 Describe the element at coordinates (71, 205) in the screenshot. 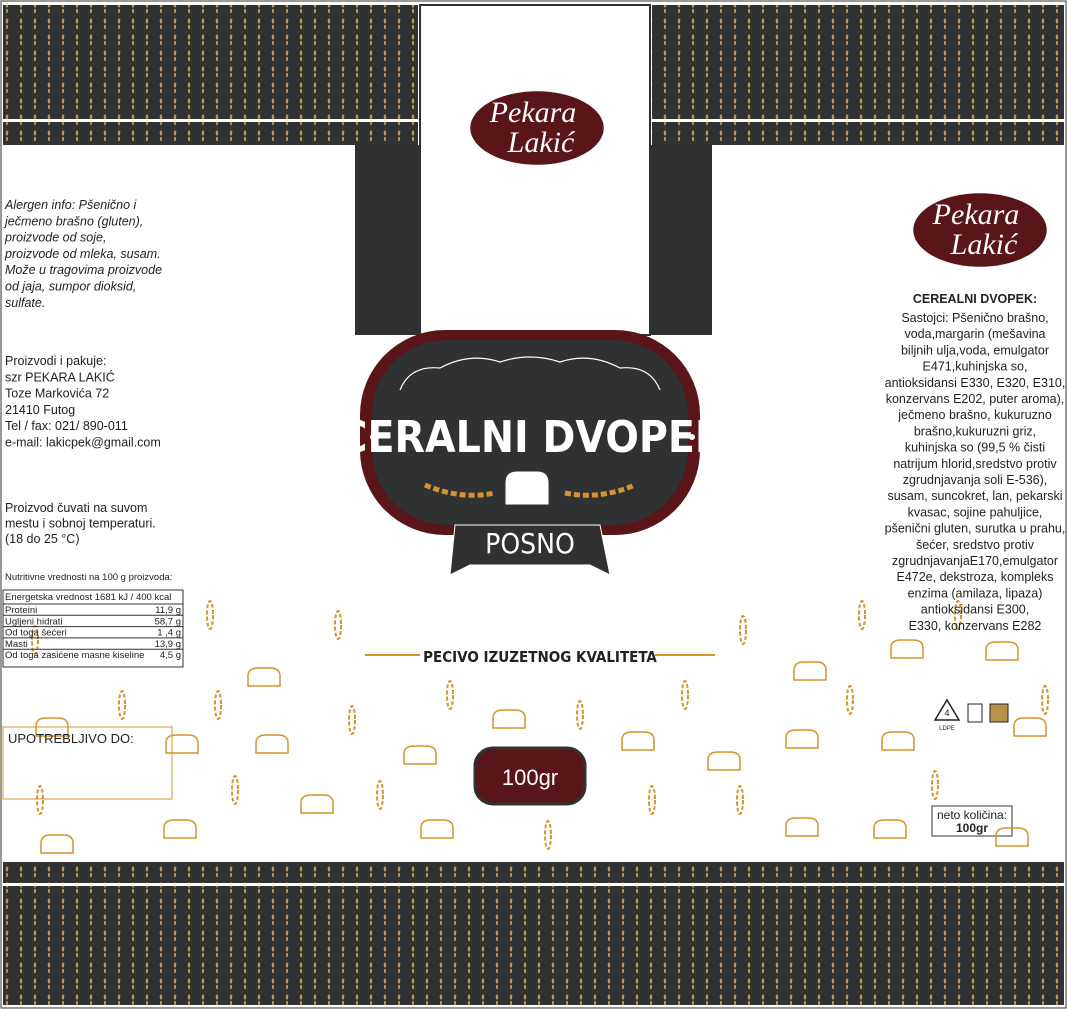

I see `text-line: Alergen info: Pšenično i` at that location.